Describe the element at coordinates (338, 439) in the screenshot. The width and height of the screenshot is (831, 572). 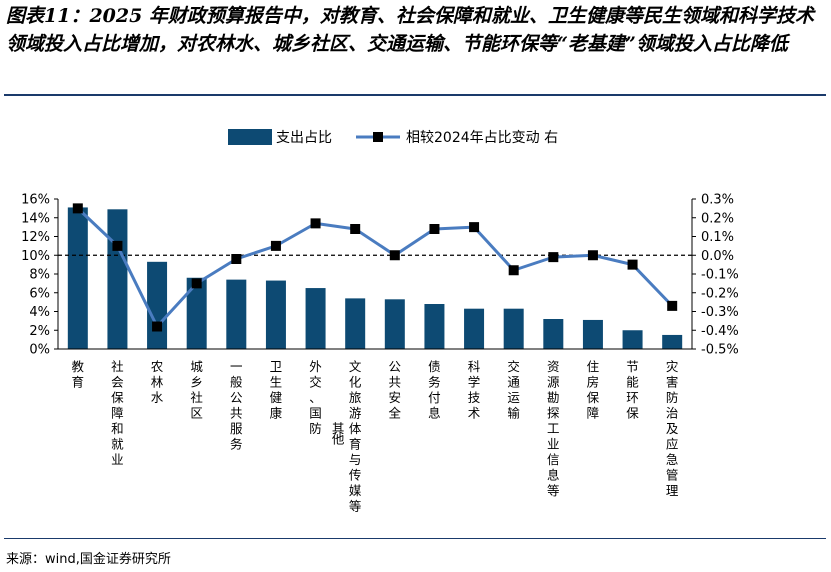
I see `category-char: 他` at that location.